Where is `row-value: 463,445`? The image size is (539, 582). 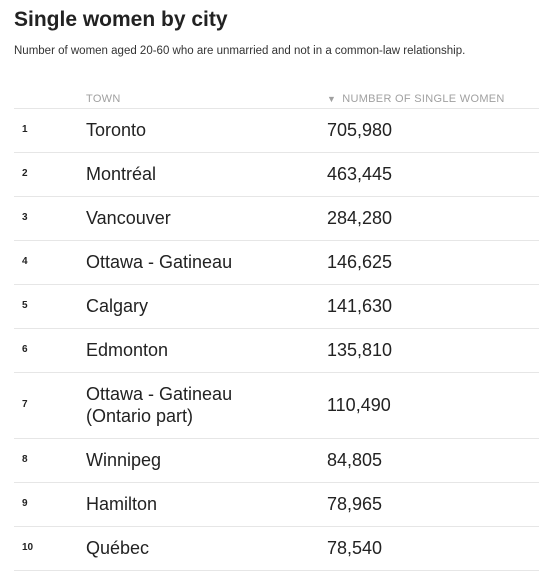
row-value: 463,445 is located at coordinates (360, 174).